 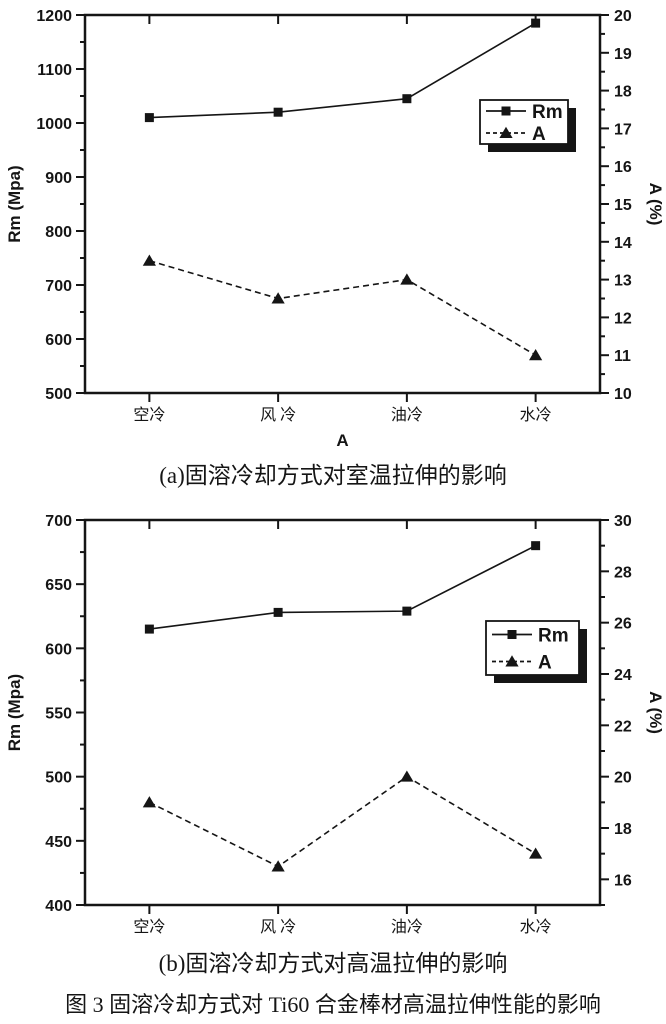 What do you see at coordinates (58, 906) in the screenshot?
I see `tick-label: 400` at bounding box center [58, 906].